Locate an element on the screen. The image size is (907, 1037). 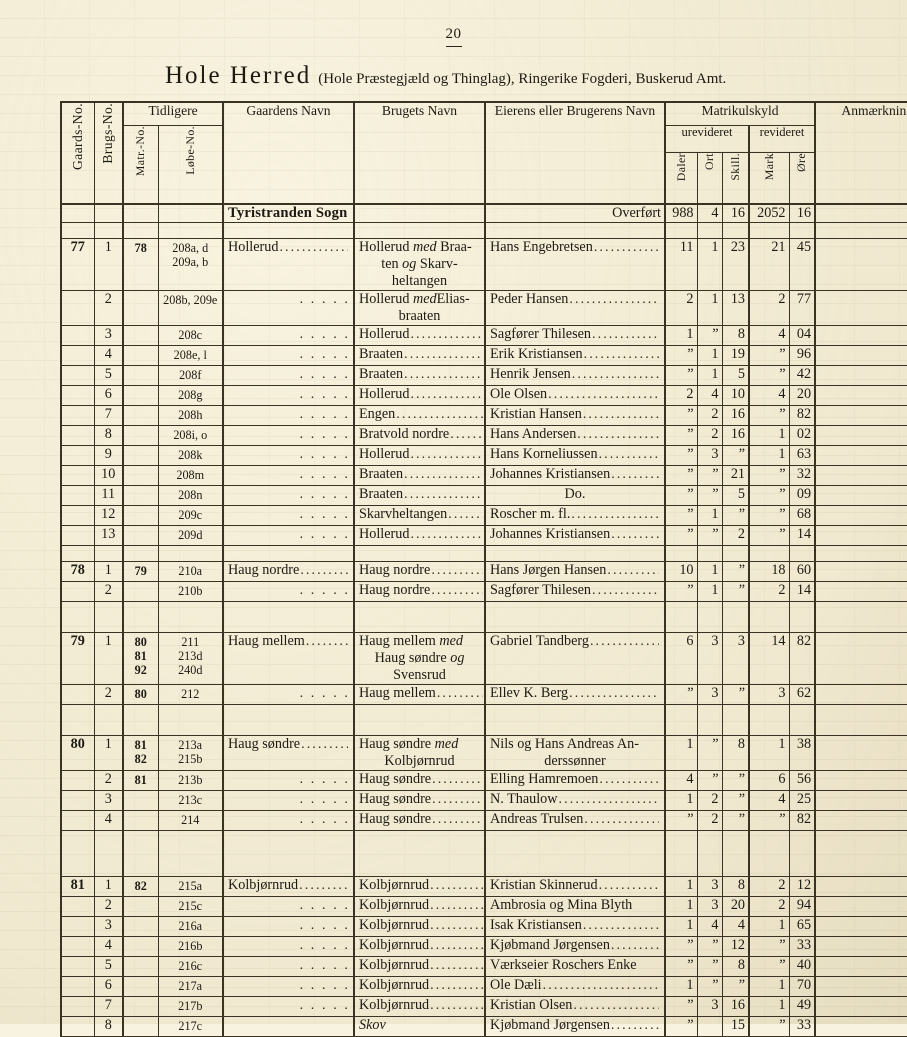
cell-eierens-navn: Kjøbmand Jørgensen is located at coordinates (575, 1026).